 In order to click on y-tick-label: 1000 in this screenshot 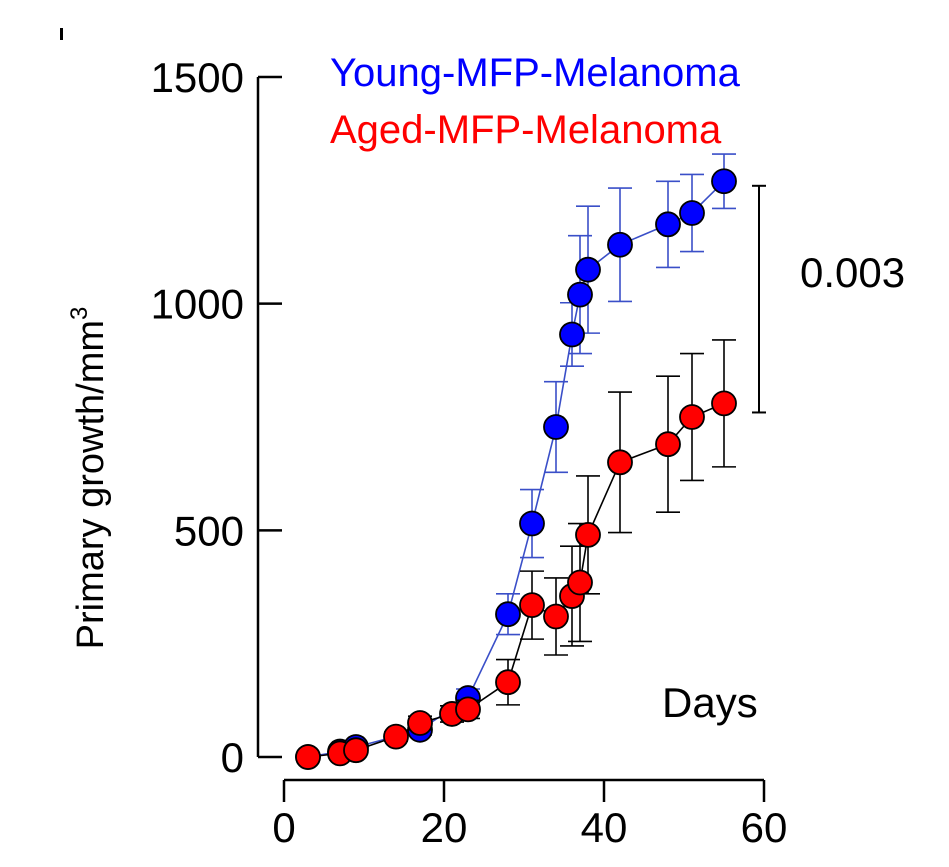, I will do `click(197, 304)`.